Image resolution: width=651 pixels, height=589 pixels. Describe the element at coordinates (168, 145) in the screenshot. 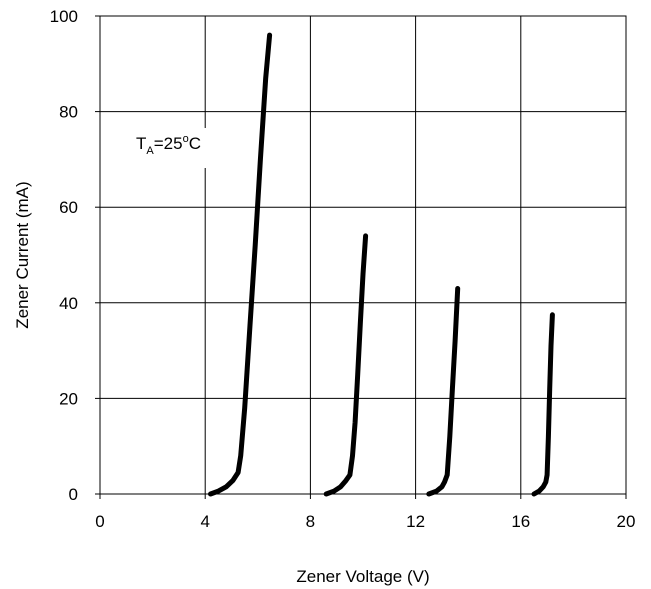

I see `temperature-annotation: TA=25oC` at that location.